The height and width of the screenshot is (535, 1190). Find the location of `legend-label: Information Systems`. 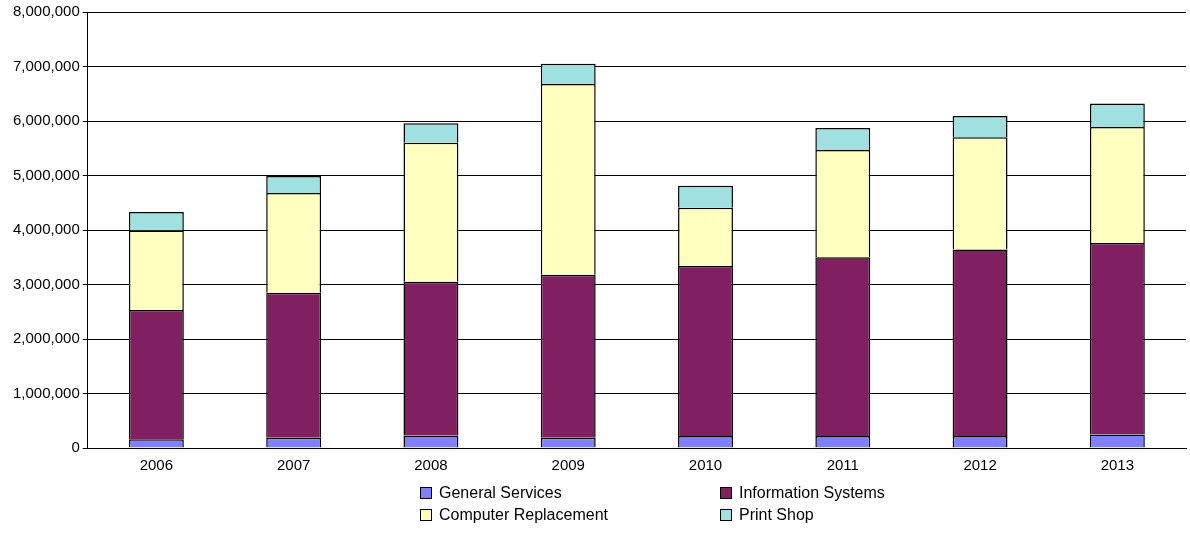

legend-label: Information Systems is located at coordinates (812, 493).